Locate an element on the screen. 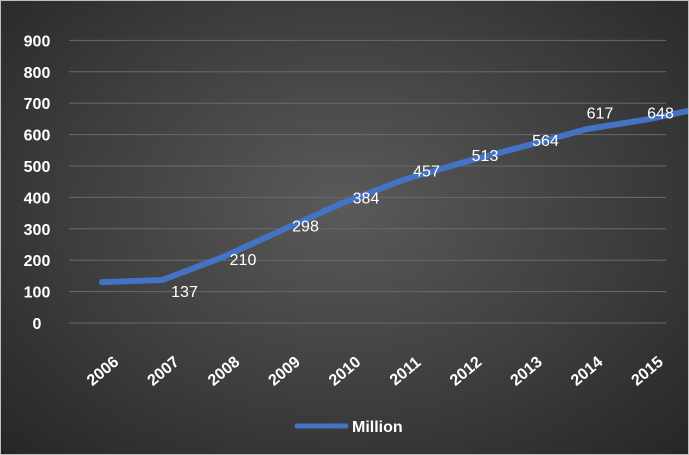 The height and width of the screenshot is (455, 689). y-tick-label: 800 is located at coordinates (37, 73).